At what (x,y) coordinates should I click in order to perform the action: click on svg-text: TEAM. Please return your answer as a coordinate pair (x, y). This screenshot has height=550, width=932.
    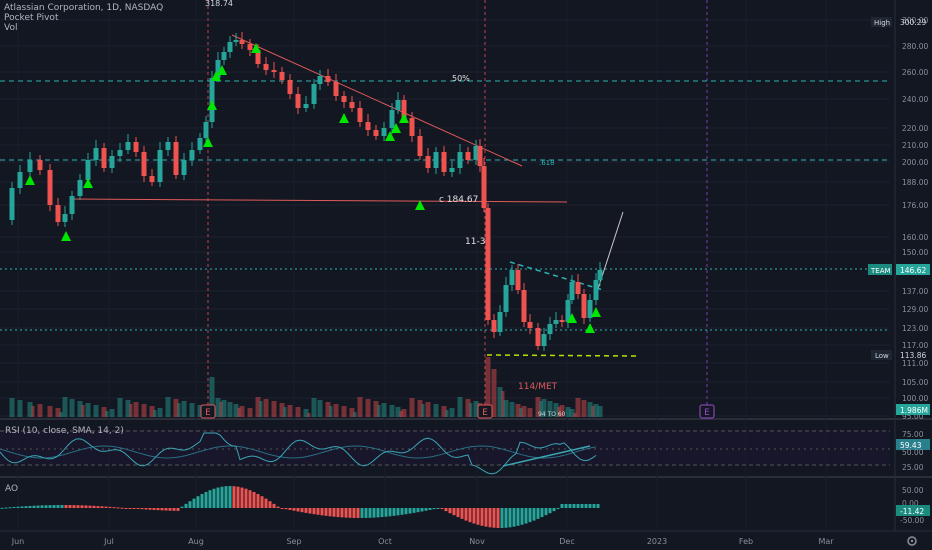
    Looking at the image, I should click on (880, 271).